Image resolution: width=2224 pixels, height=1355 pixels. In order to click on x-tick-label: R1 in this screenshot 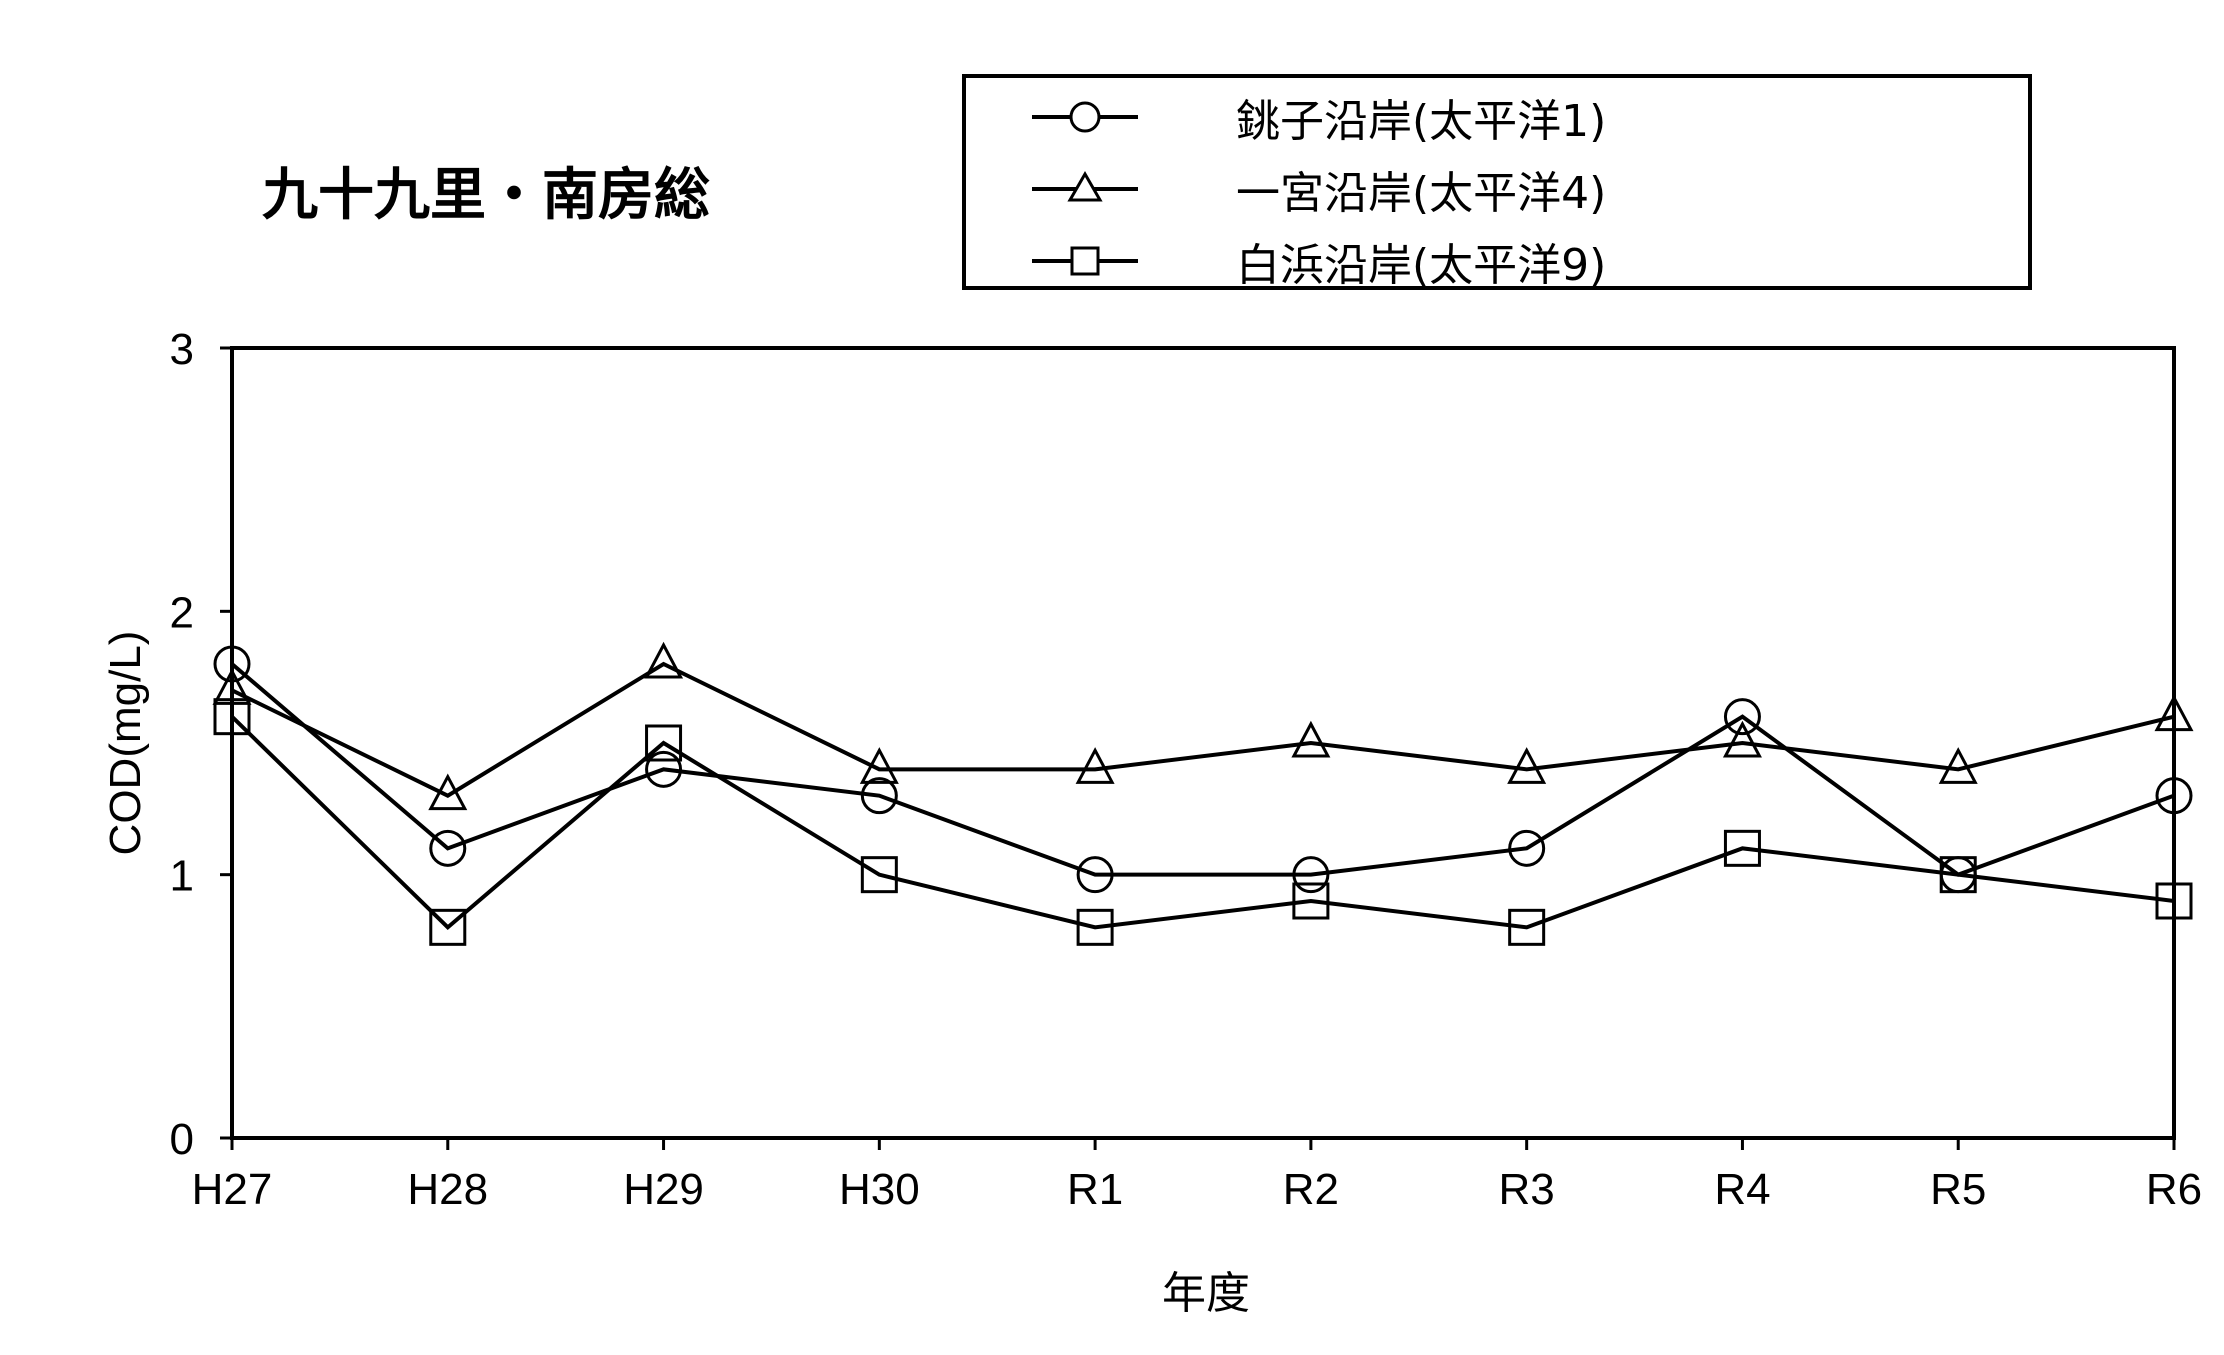, I will do `click(1095, 1189)`.